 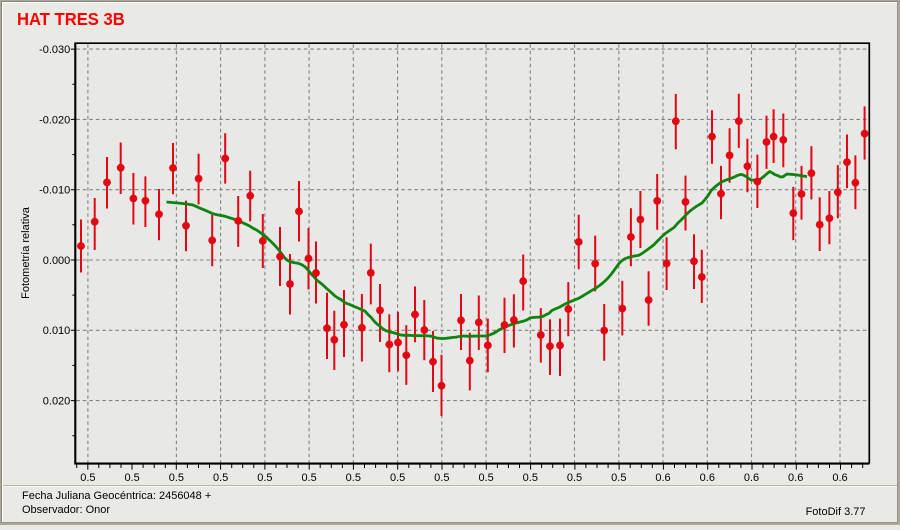 What do you see at coordinates (54, 191) in the screenshot?
I see `svg-text: -0.010` at bounding box center [54, 191].